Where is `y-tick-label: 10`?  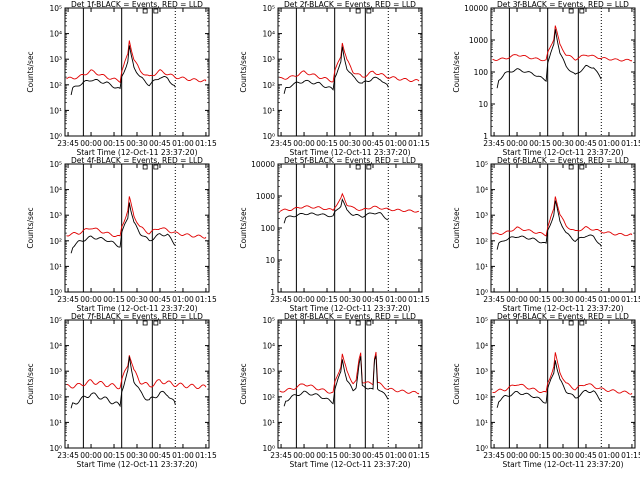
y-tick-label: 10 is located at coordinates (270, 260).